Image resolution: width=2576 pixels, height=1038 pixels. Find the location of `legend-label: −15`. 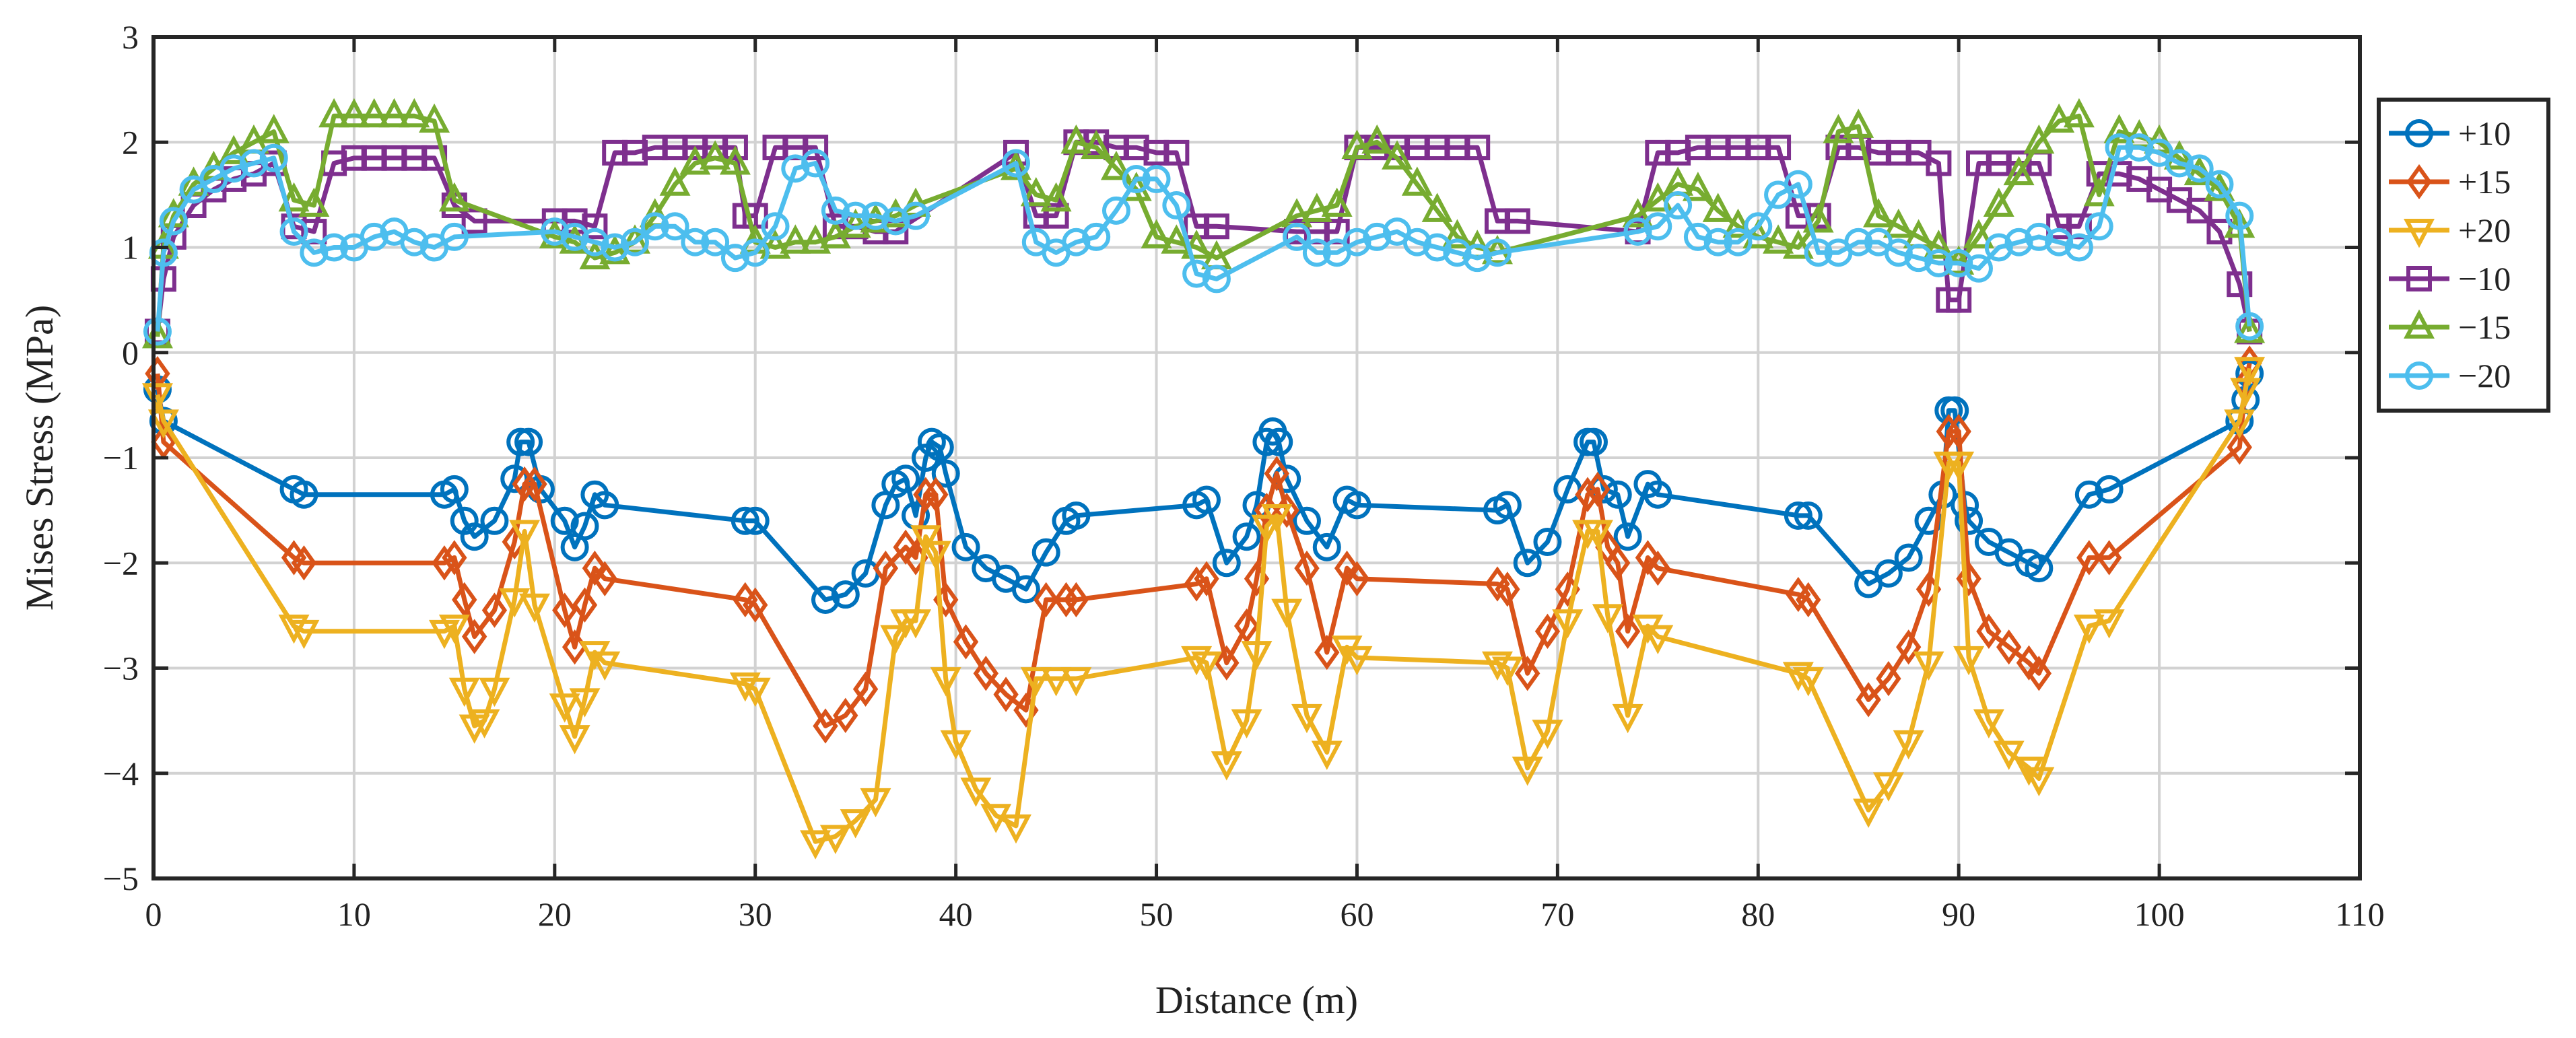

legend-label: −15 is located at coordinates (2484, 327).